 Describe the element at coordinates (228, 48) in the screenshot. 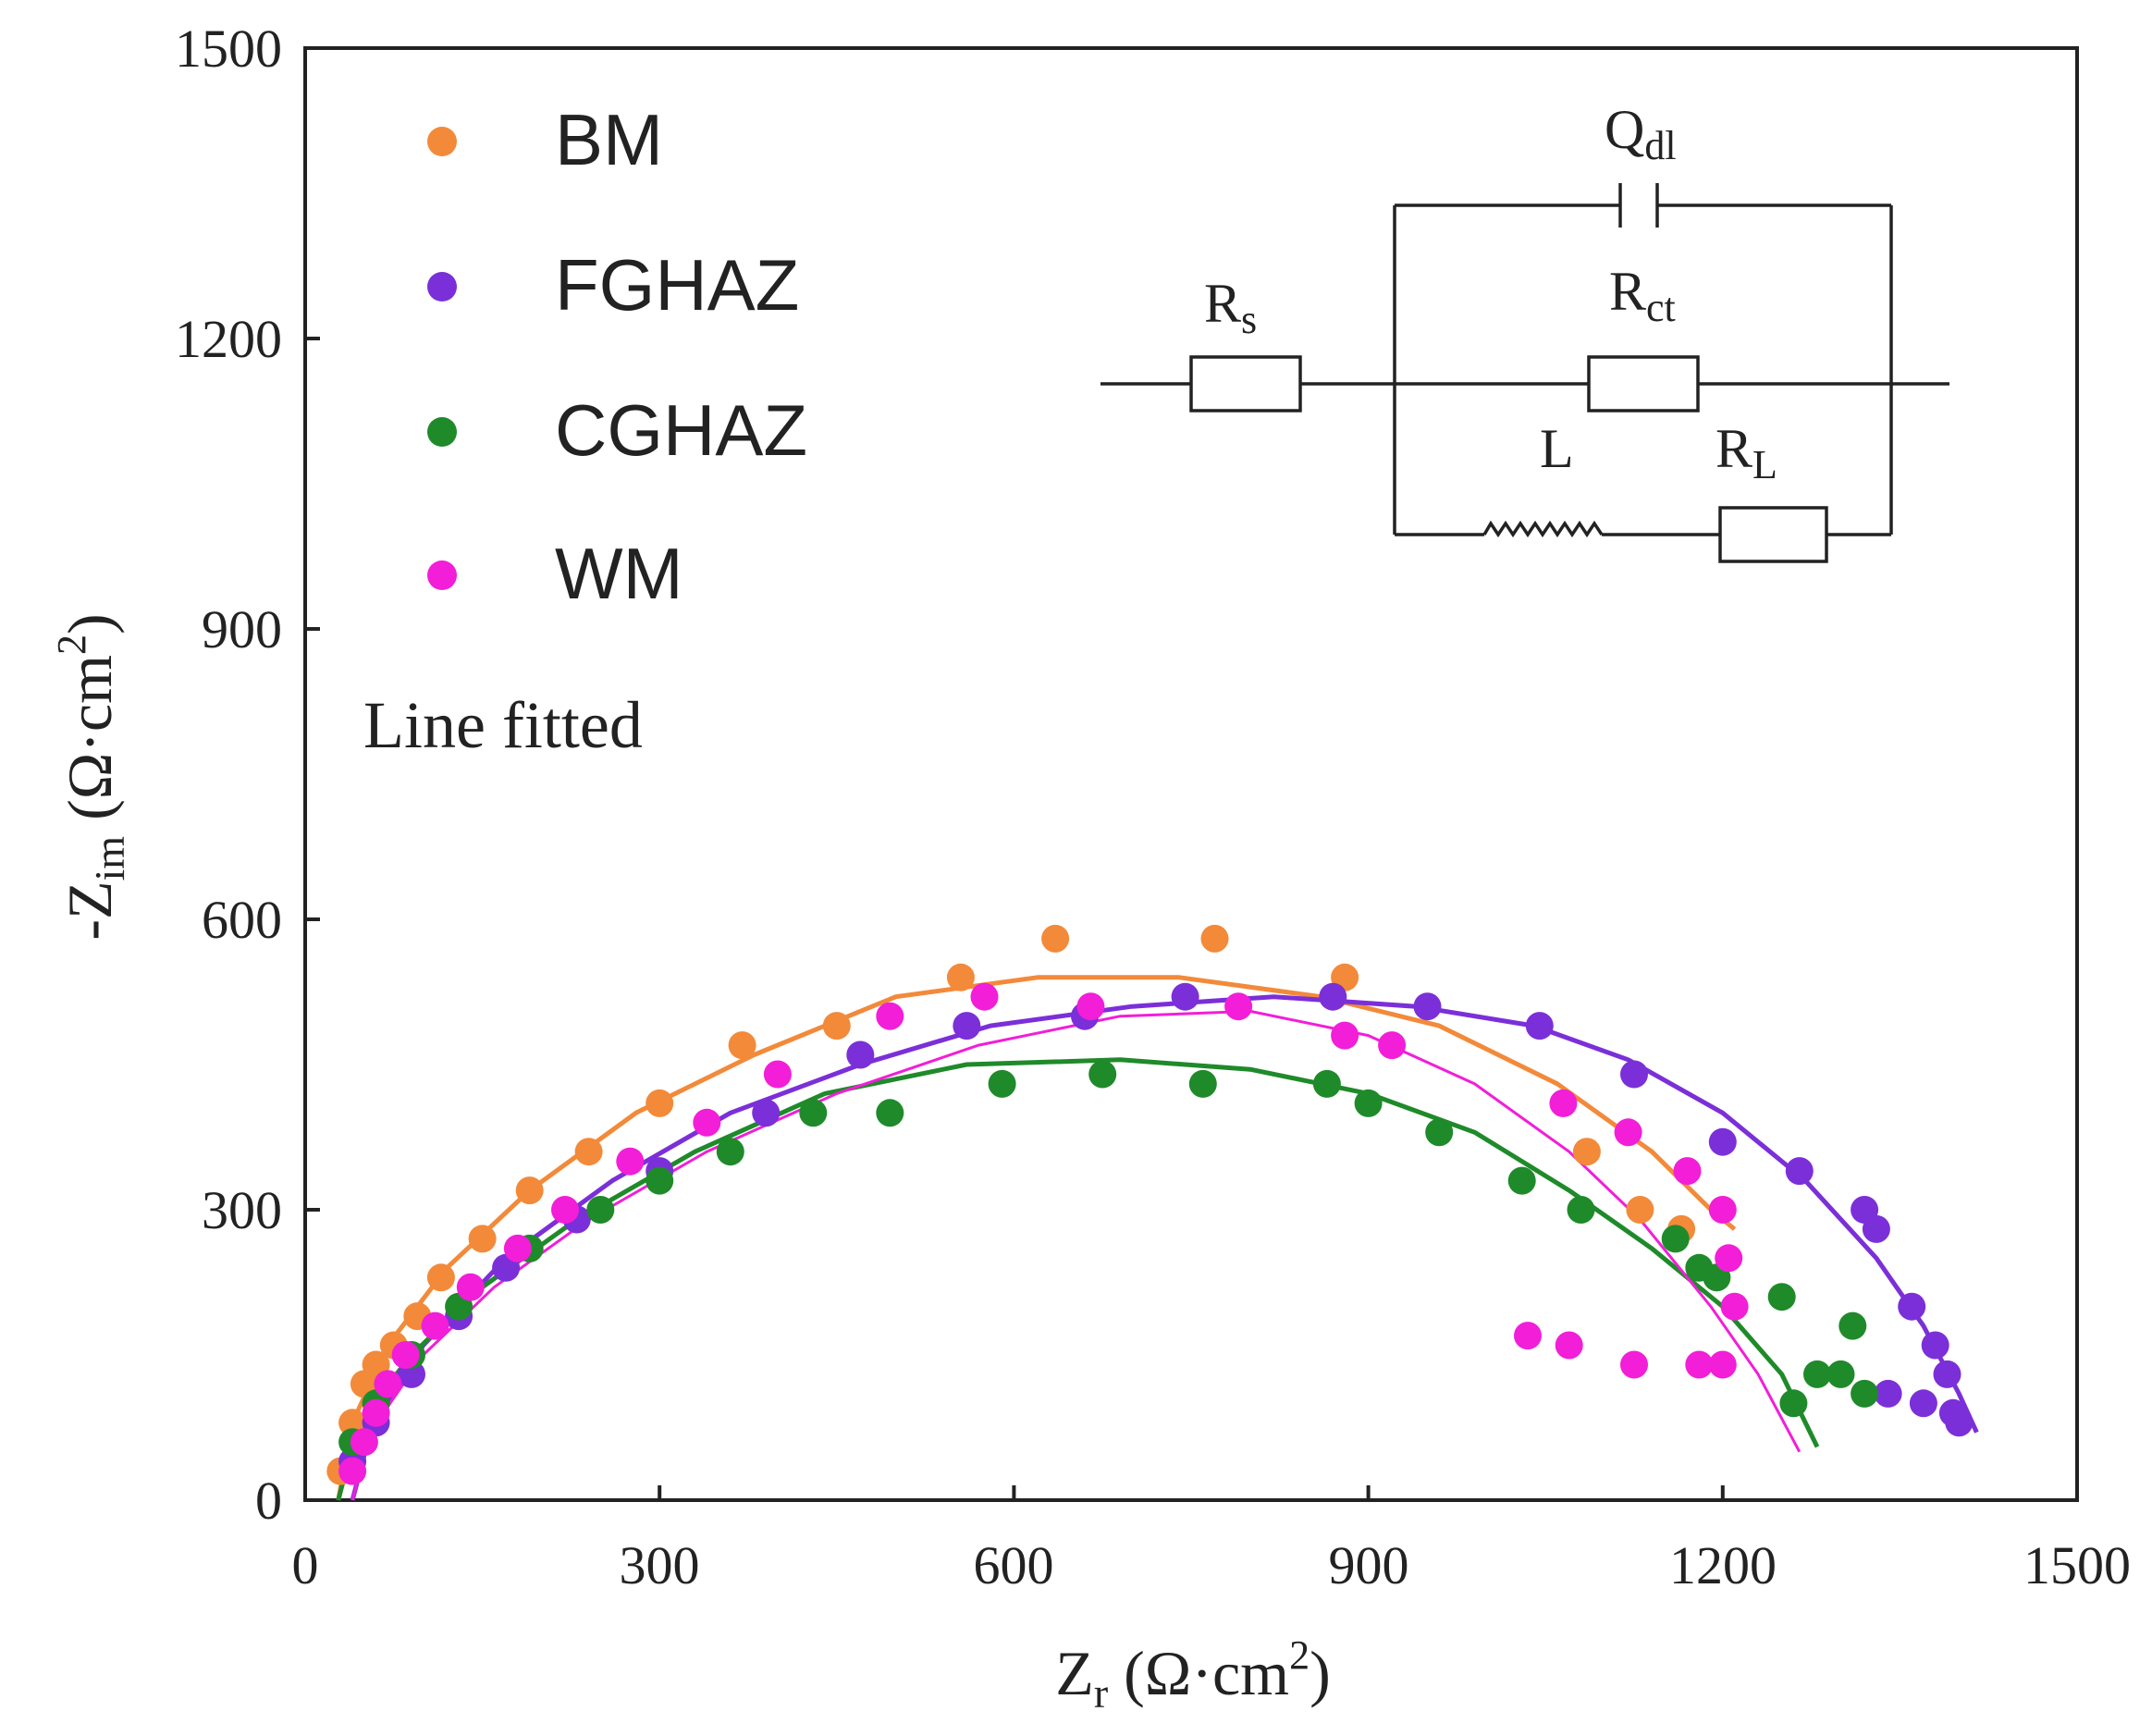

I see `y-tick-label: 1500` at that location.